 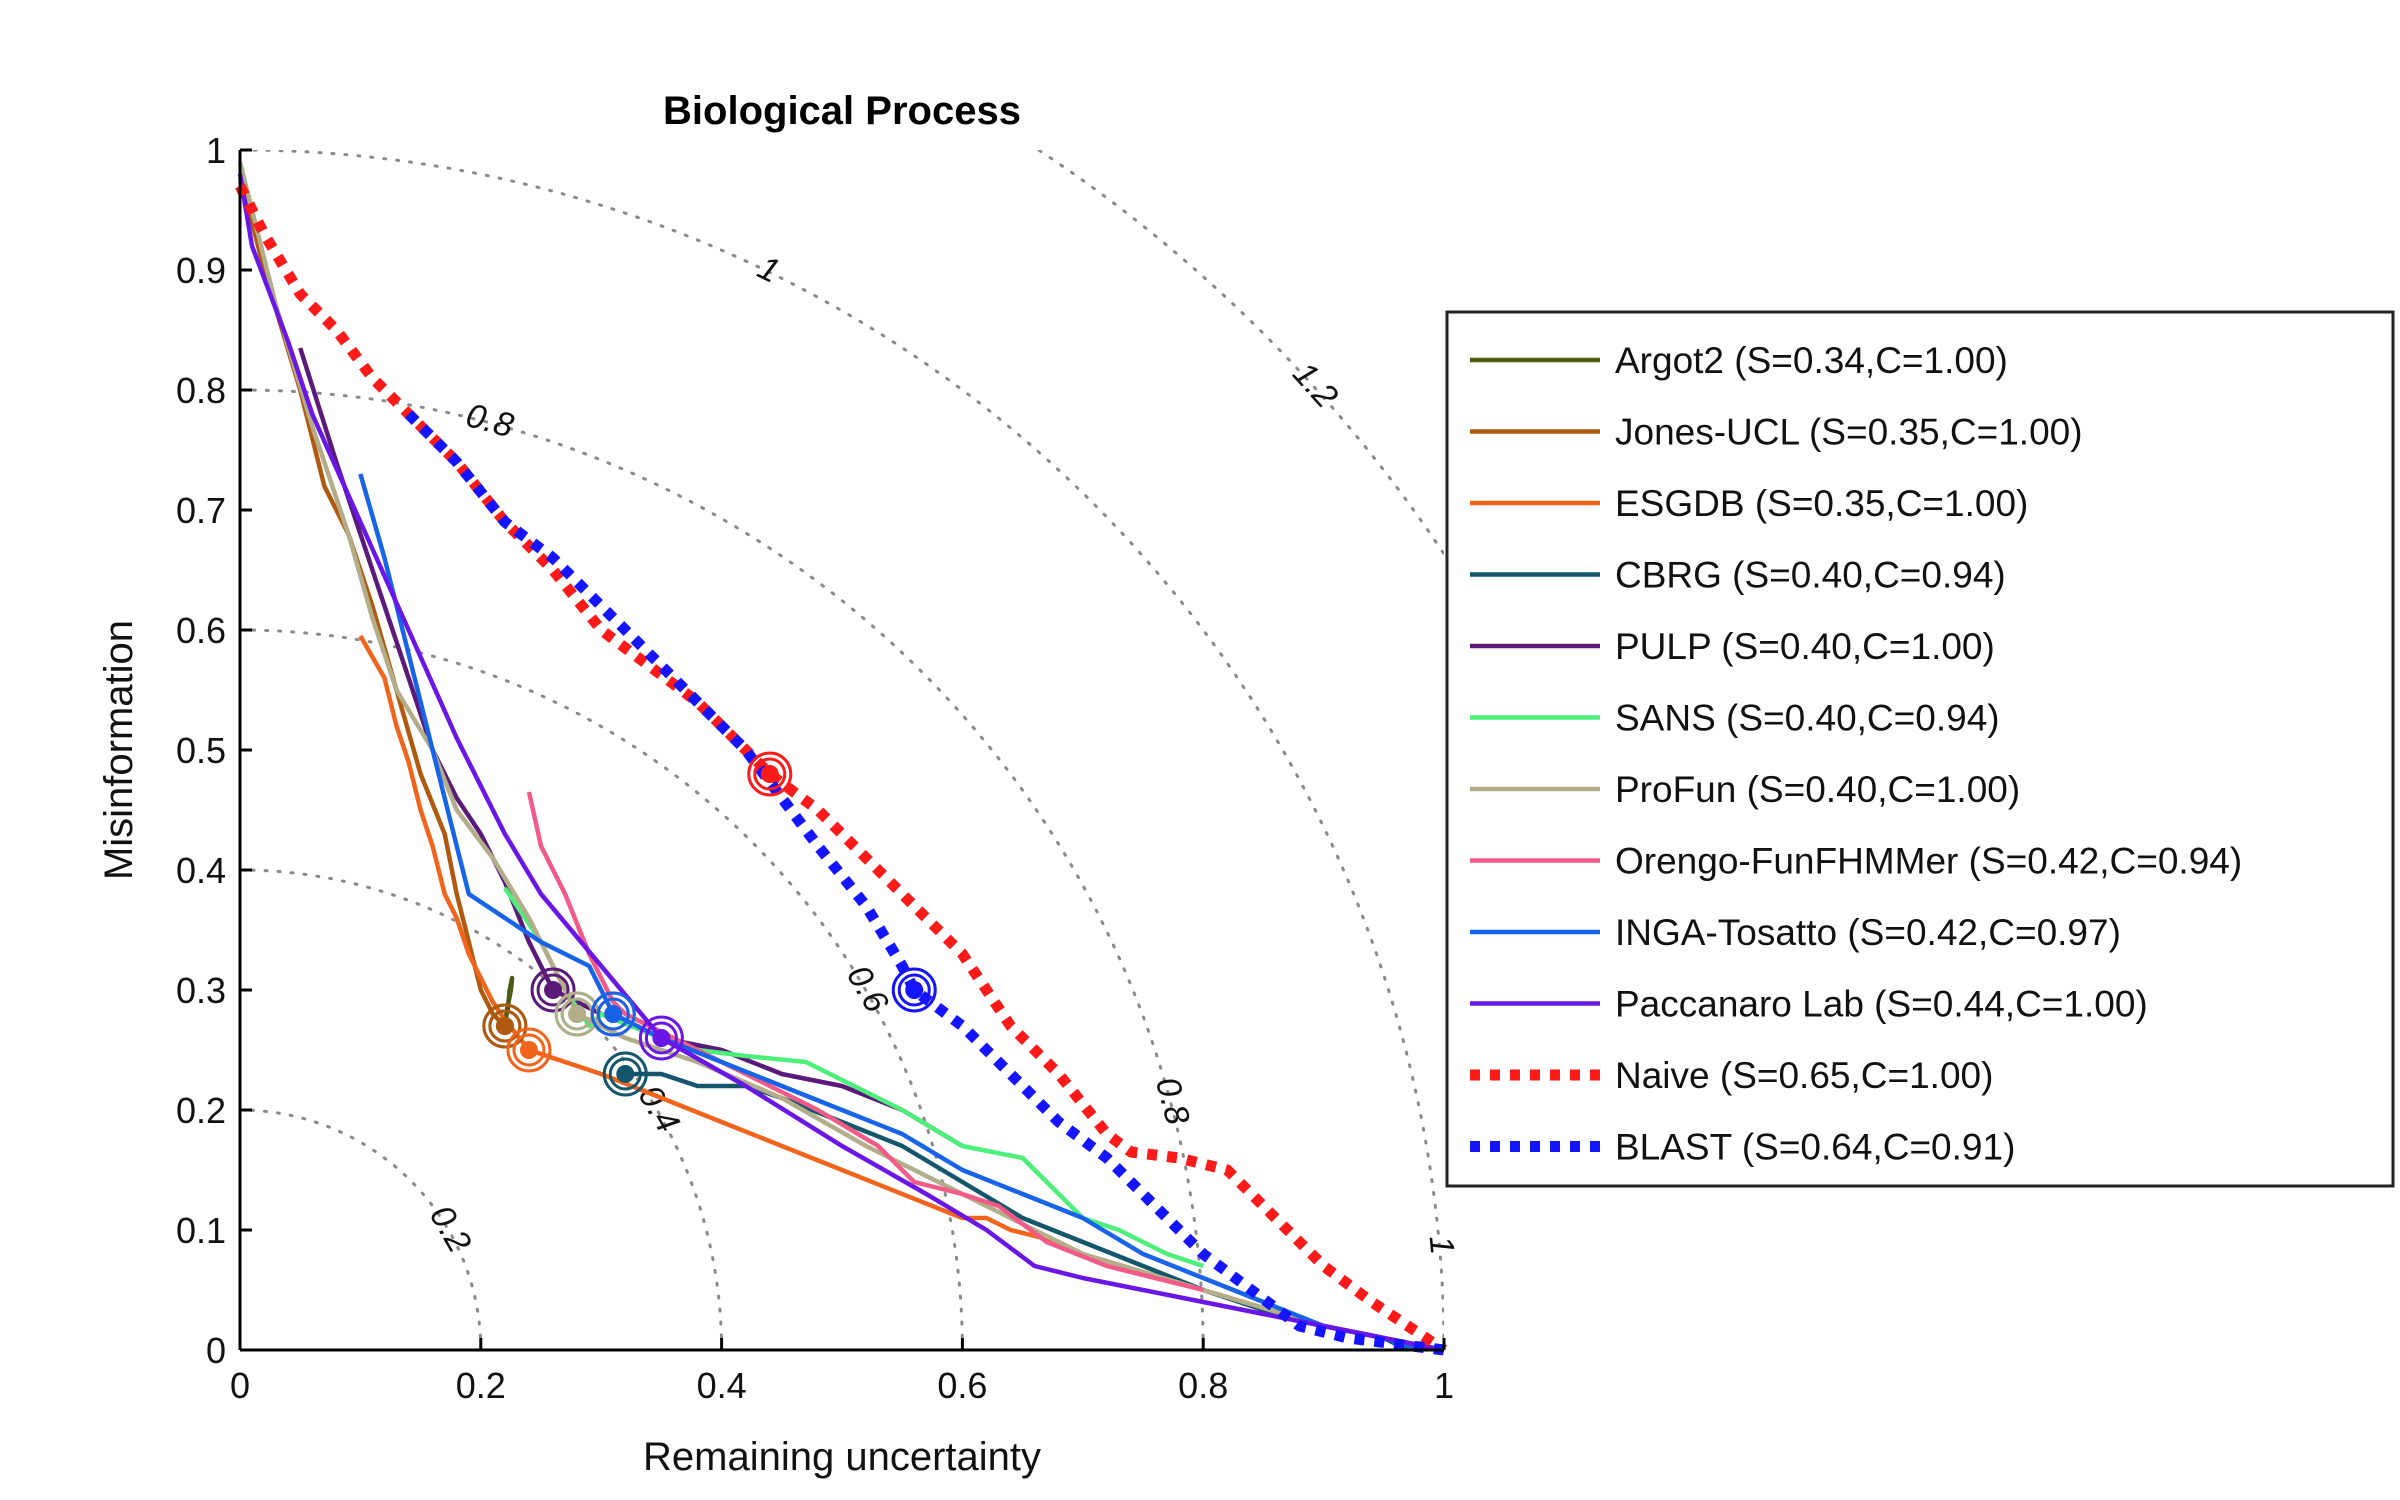 What do you see at coordinates (722, 1385) in the screenshot?
I see `x-tick-label: 0.4` at bounding box center [722, 1385].